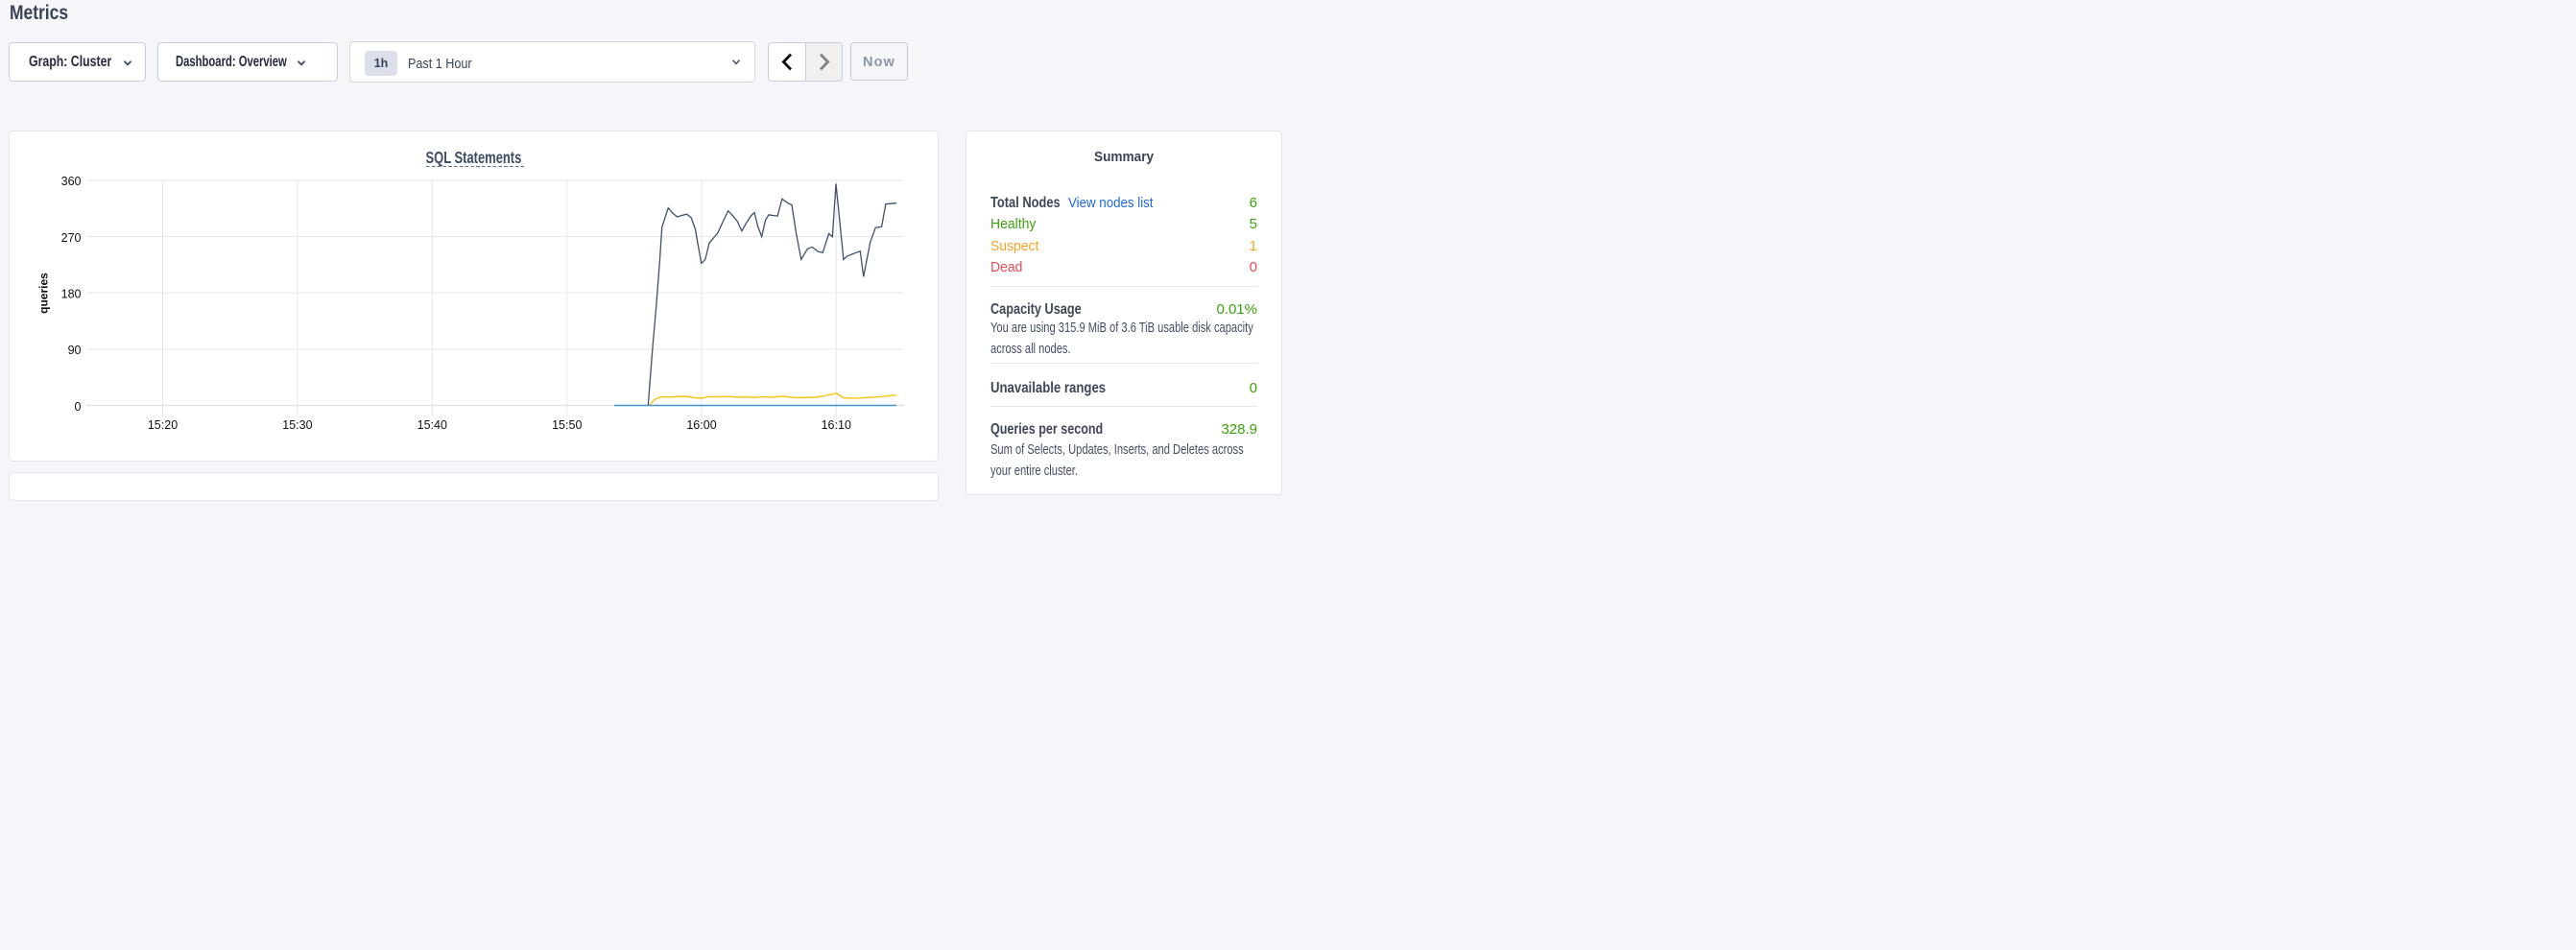  I want to click on svg-text: 15:30, so click(297, 425).